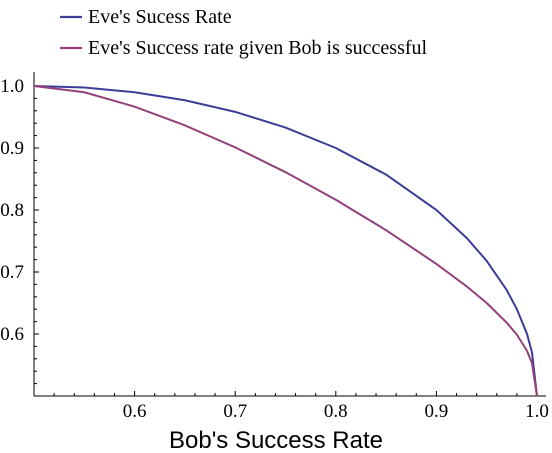 This screenshot has height=453, width=552. Describe the element at coordinates (36, 241) in the screenshot. I see `y-axis-ticks` at that location.